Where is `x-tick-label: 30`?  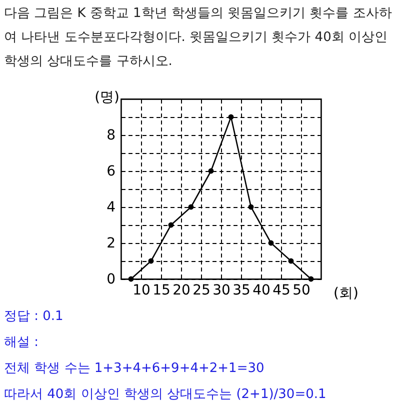 x-tick-label: 30 is located at coordinates (221, 290).